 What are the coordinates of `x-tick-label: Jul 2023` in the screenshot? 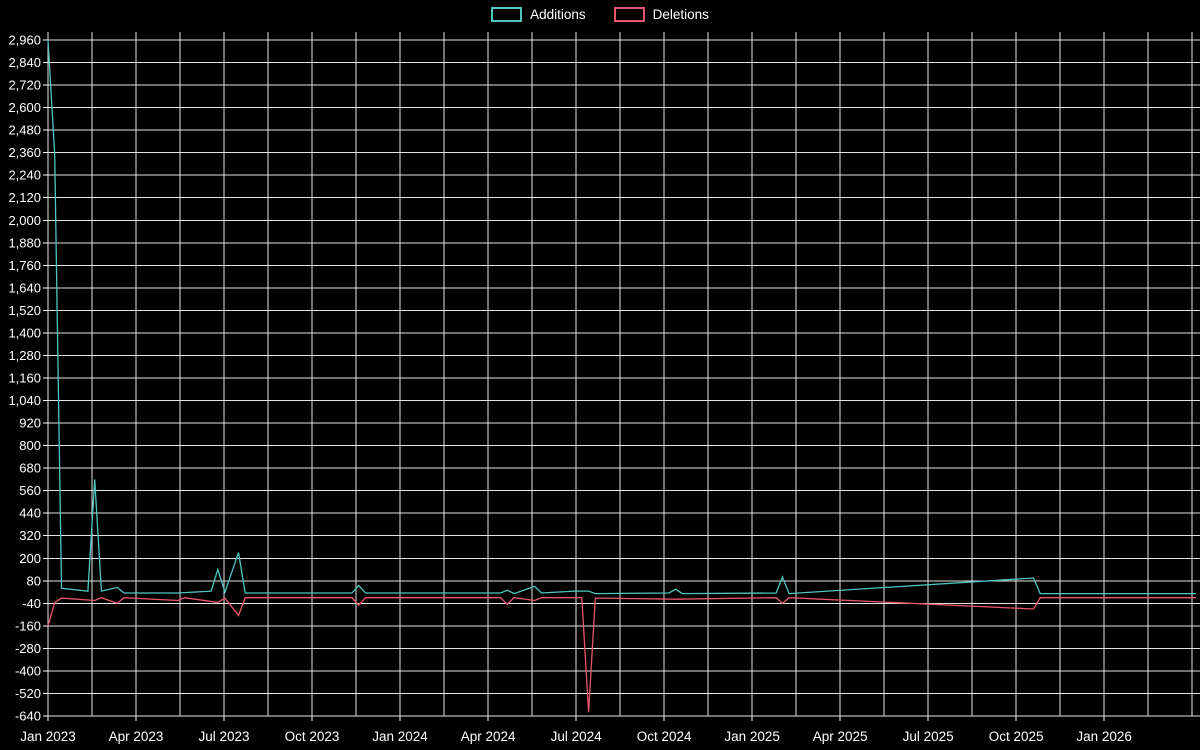 It's located at (223, 736).